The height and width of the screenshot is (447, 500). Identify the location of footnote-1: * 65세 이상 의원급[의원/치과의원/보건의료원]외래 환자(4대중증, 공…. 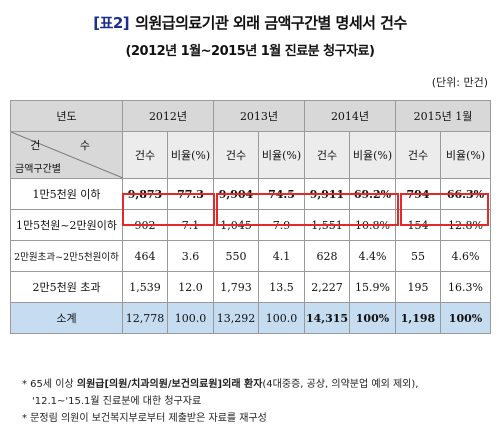
(257, 384).